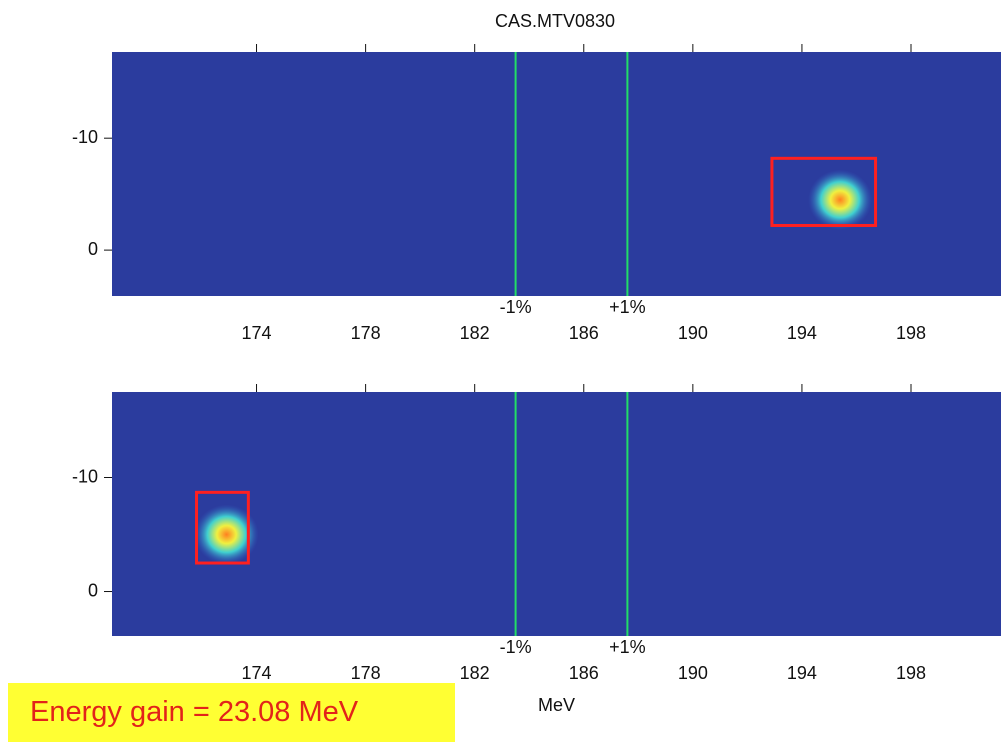  I want to click on annotation: Energy gain = 23.08 MeV, so click(231, 712).